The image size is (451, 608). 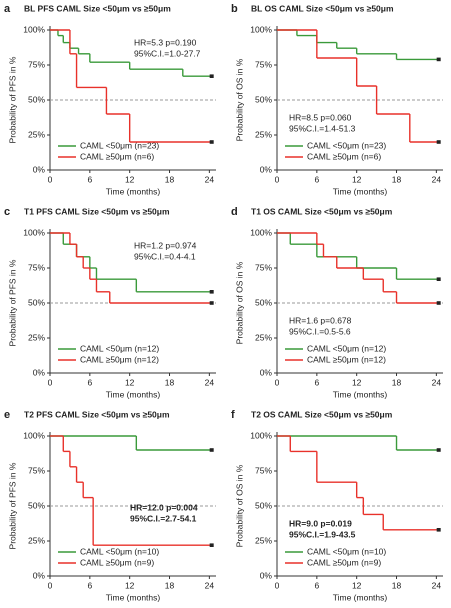 I want to click on annotation: HR=12.0 p=0.004, so click(x=164, y=507).